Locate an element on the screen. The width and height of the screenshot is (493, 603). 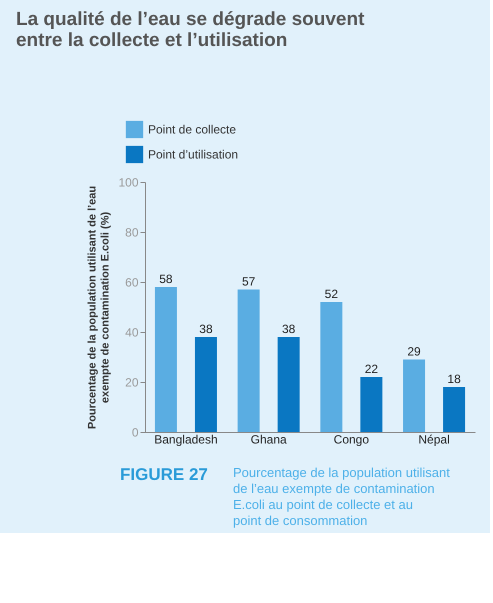
x-tick-label: Népal is located at coordinates (434, 439).